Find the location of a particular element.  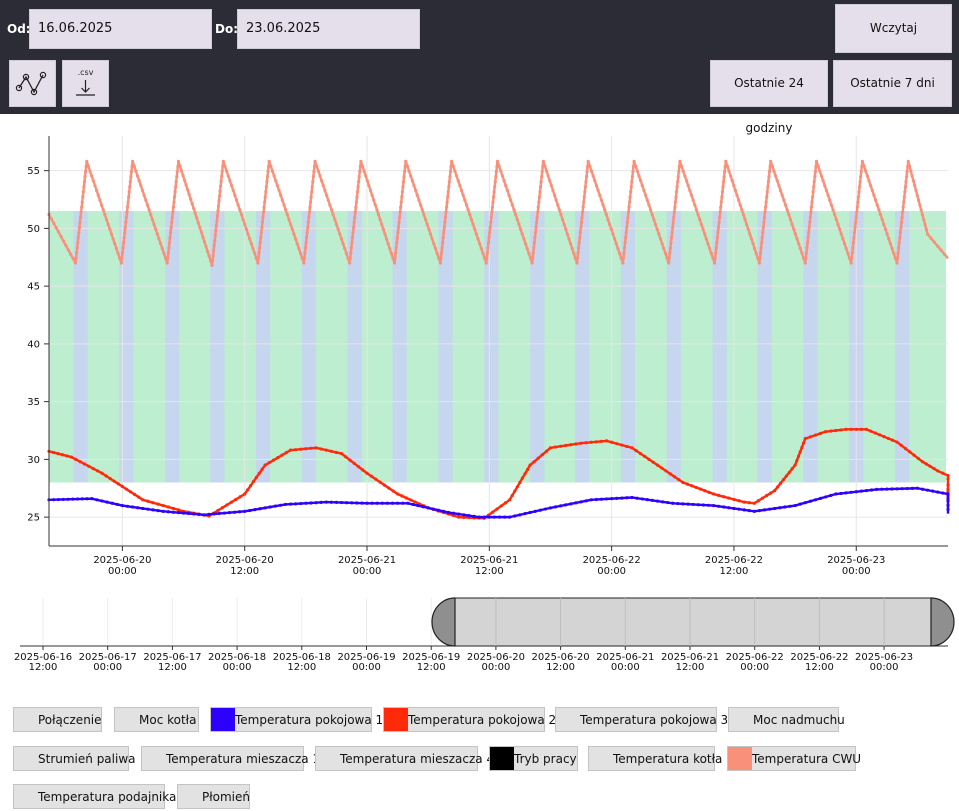

csv-export-button: .csv is located at coordinates (85, 83).